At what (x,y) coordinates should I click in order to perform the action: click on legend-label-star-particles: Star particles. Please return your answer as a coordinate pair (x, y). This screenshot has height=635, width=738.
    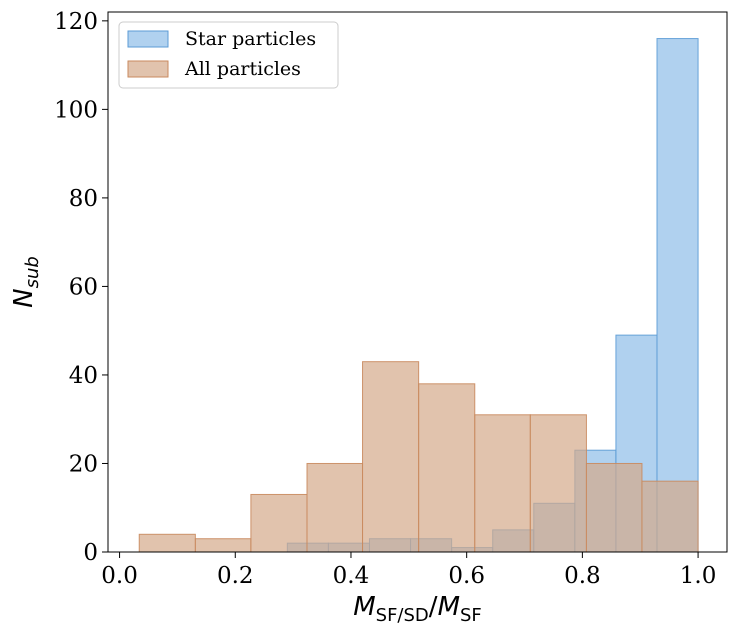
    Looking at the image, I should click on (250, 39).